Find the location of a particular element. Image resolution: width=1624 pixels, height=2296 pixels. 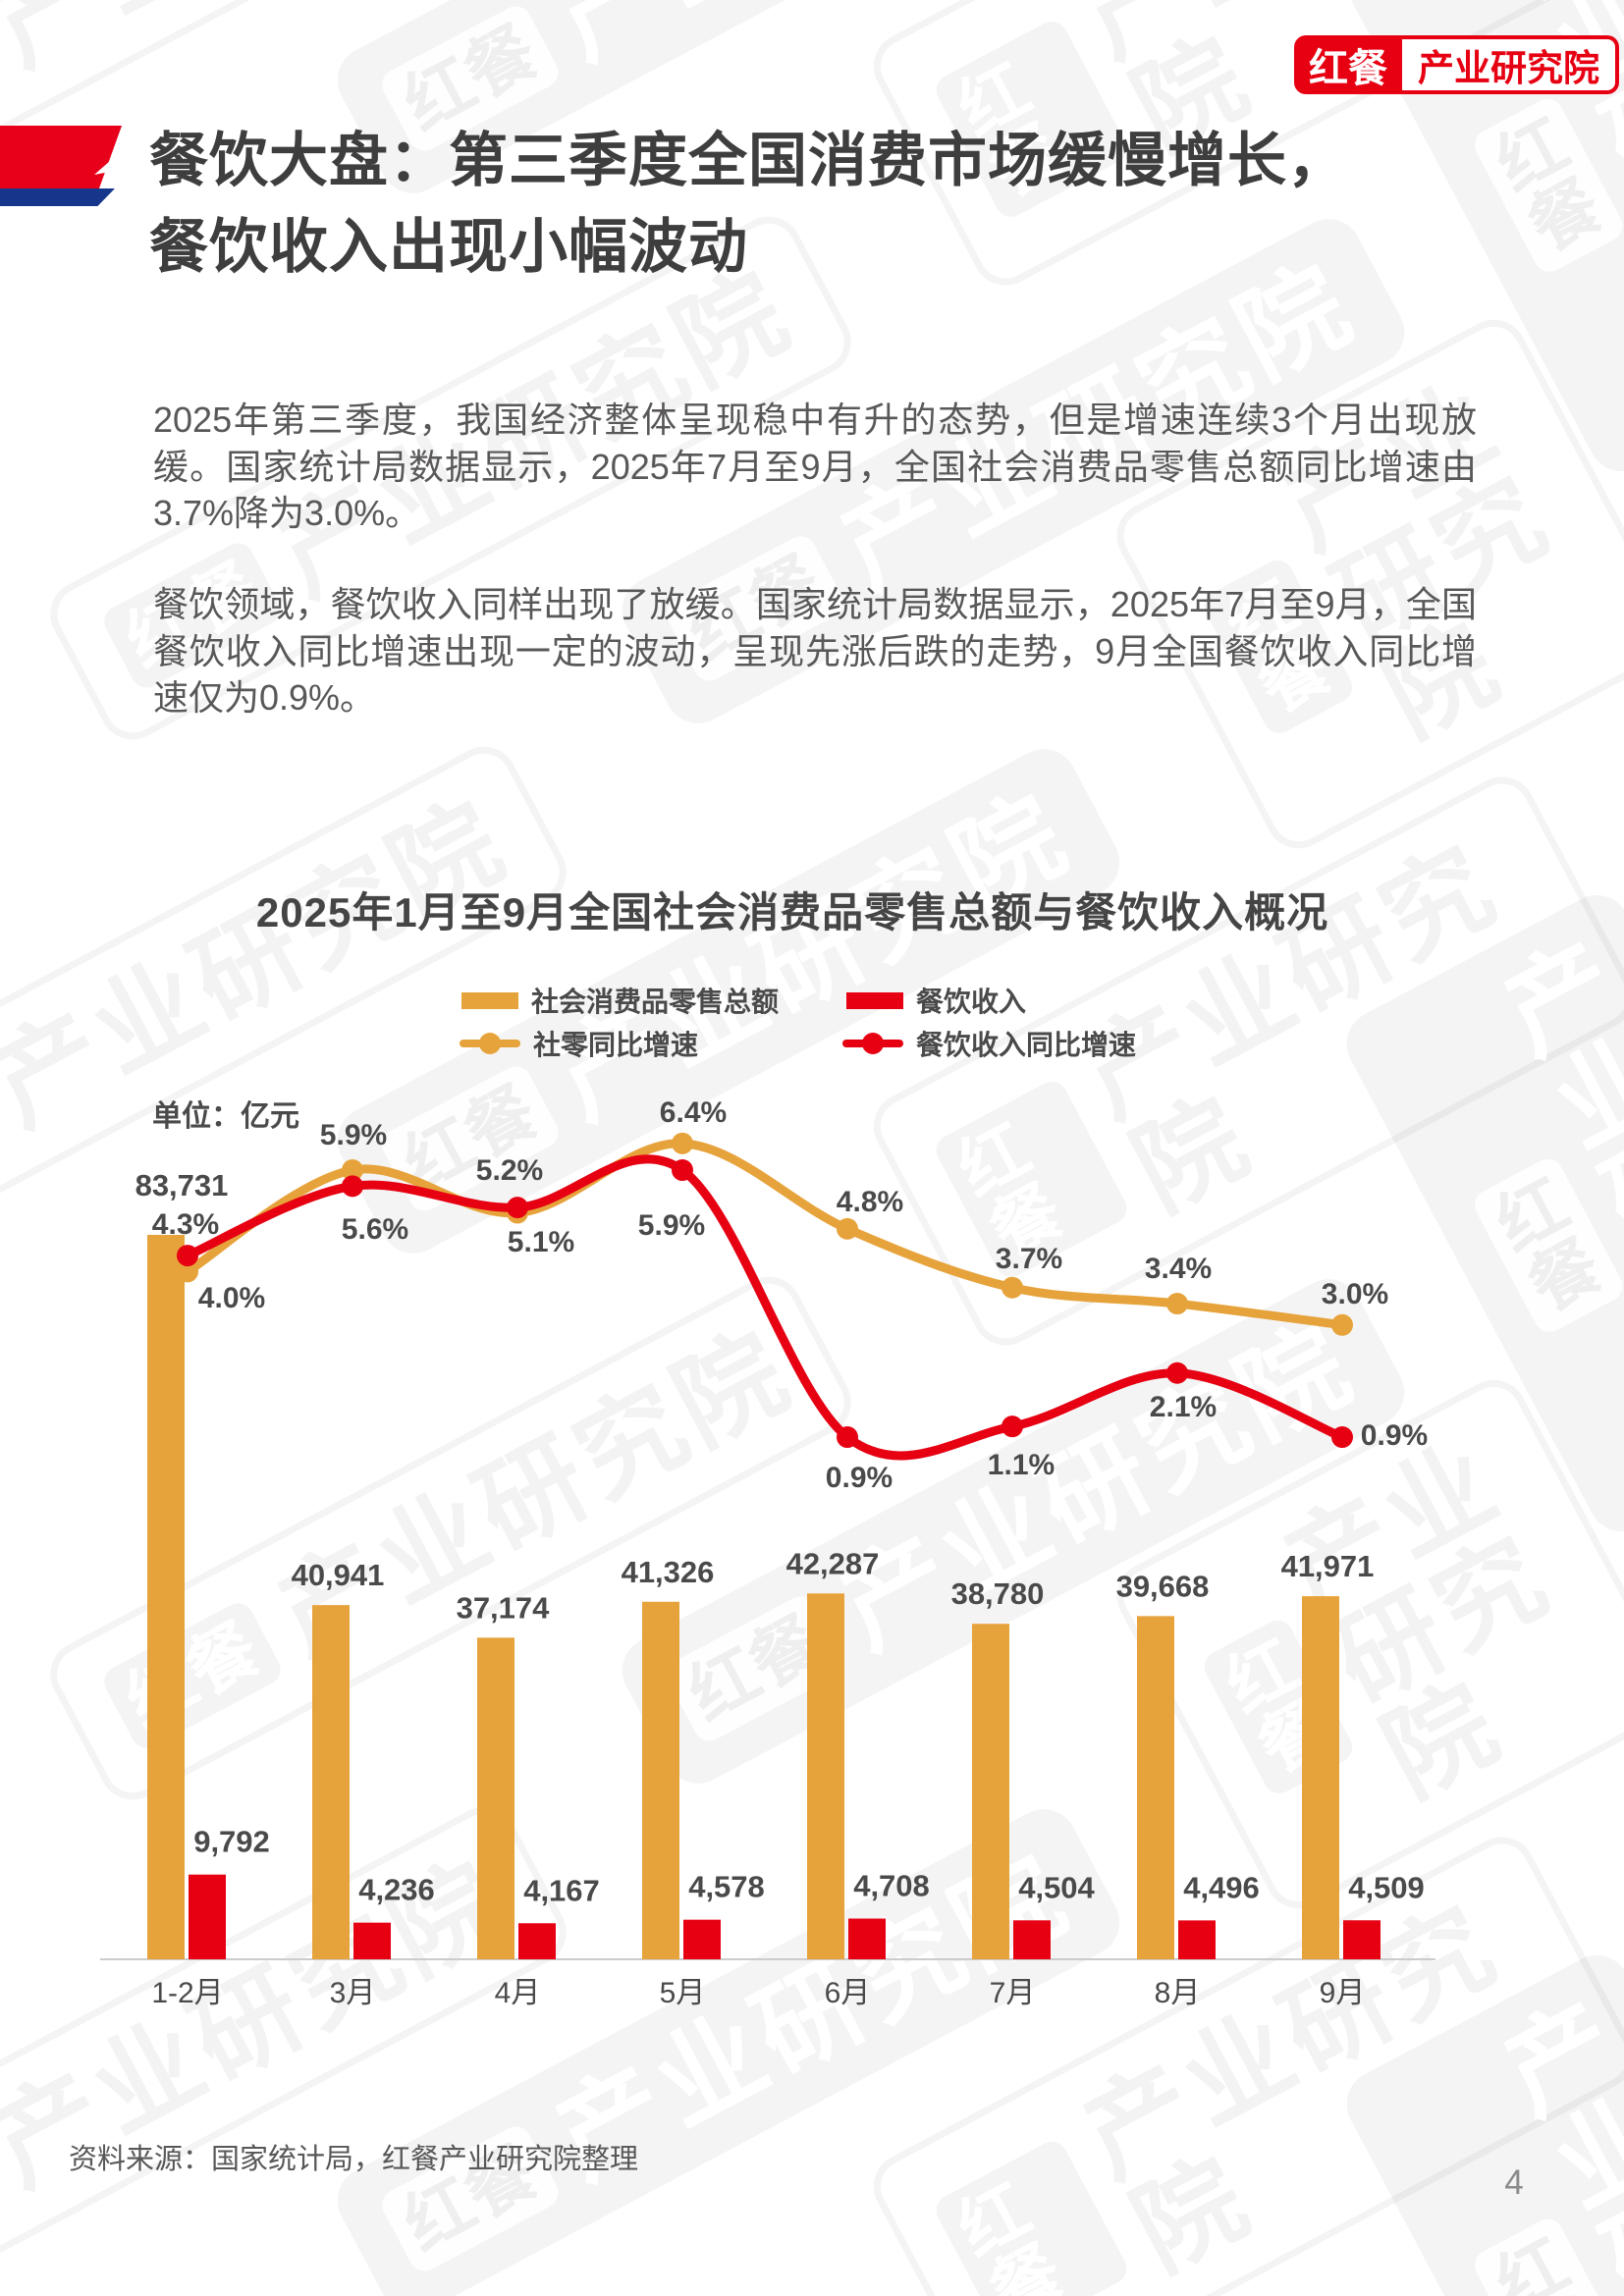

catering-income-swatch-icon is located at coordinates (874, 1000).